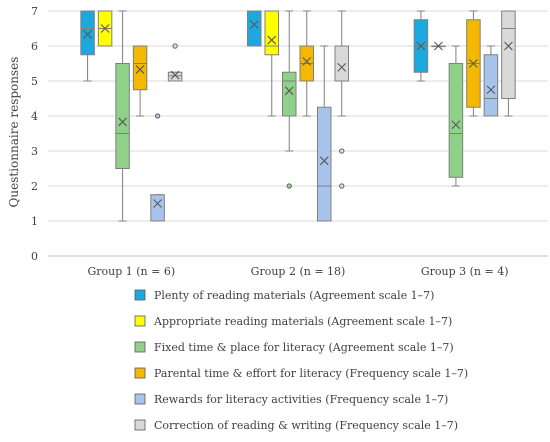 This screenshot has height=442, width=550. Describe the element at coordinates (34, 11) in the screenshot. I see `y-tick-label: 7` at that location.